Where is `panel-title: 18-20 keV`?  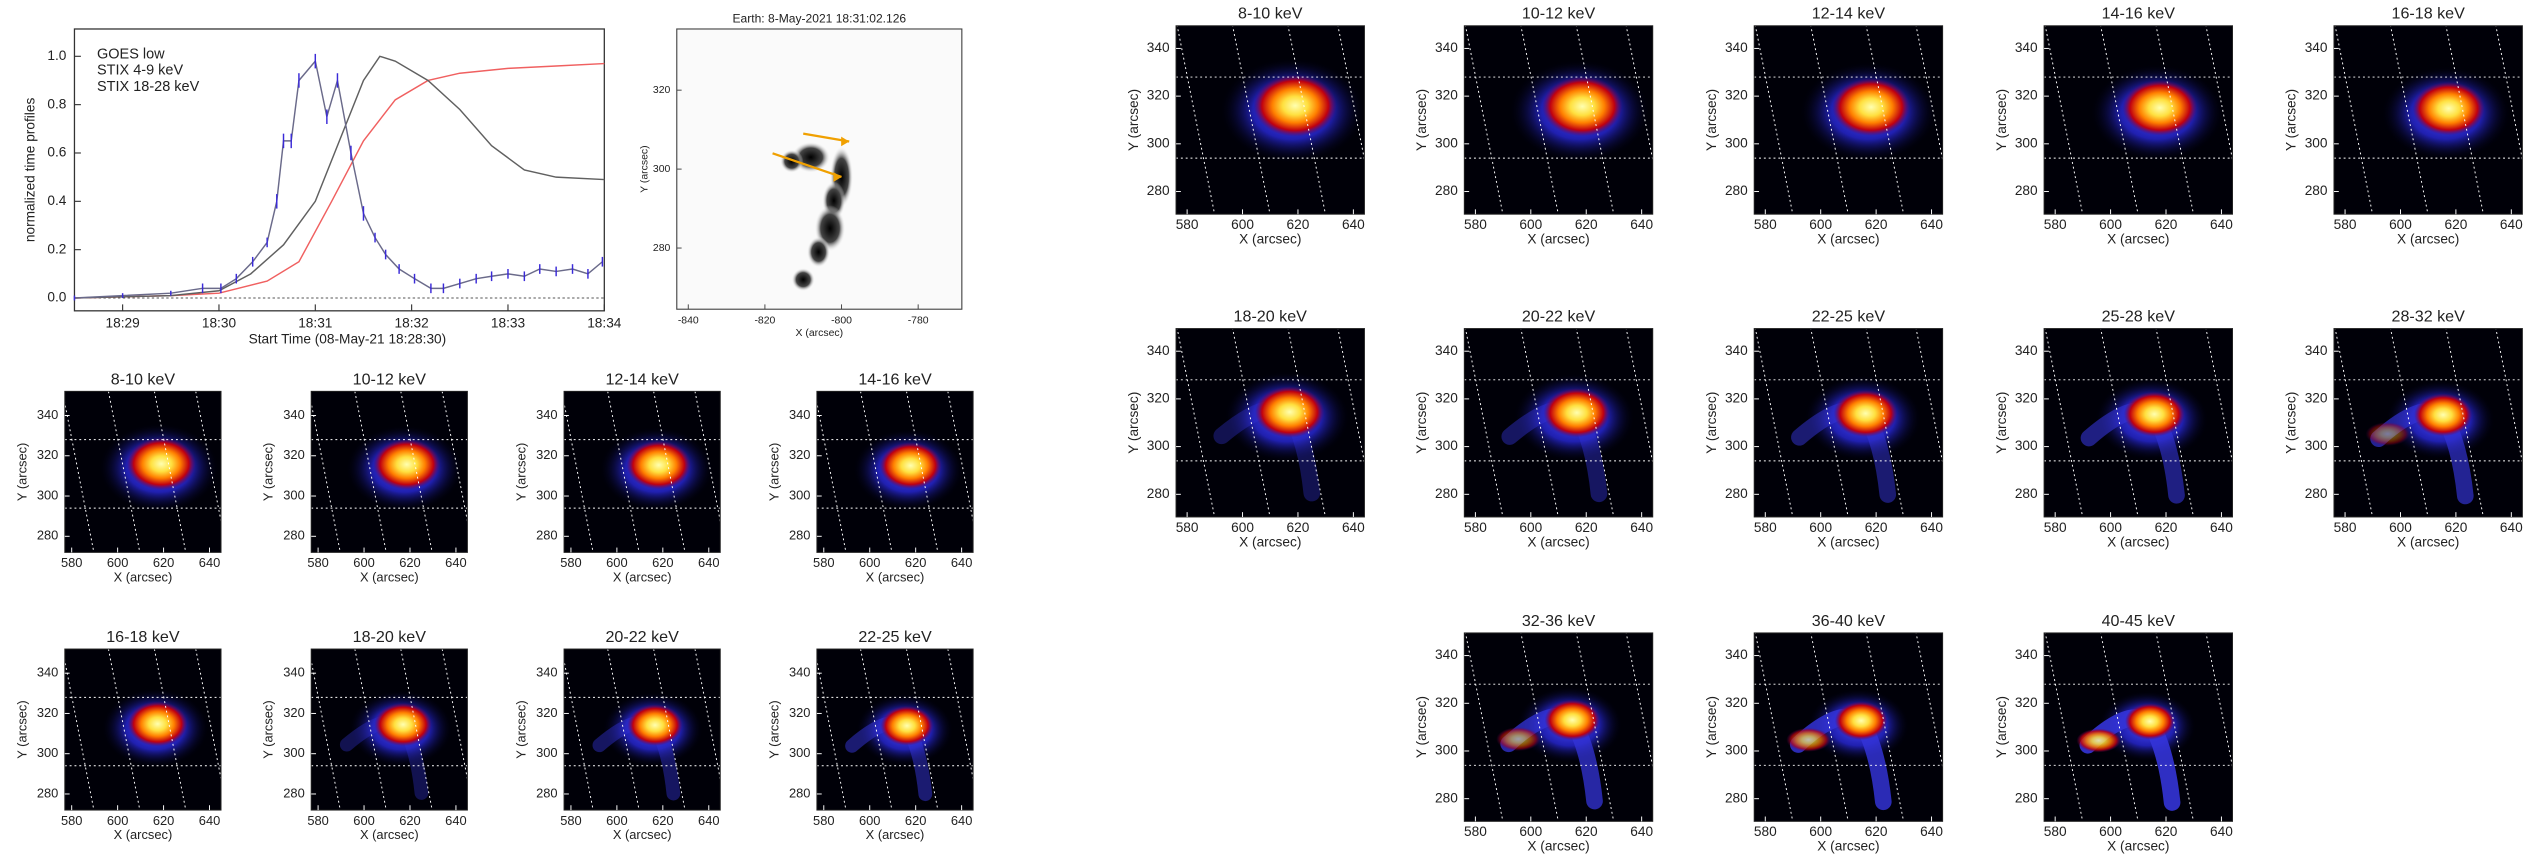
panel-title: 18-20 keV is located at coordinates (1271, 317).